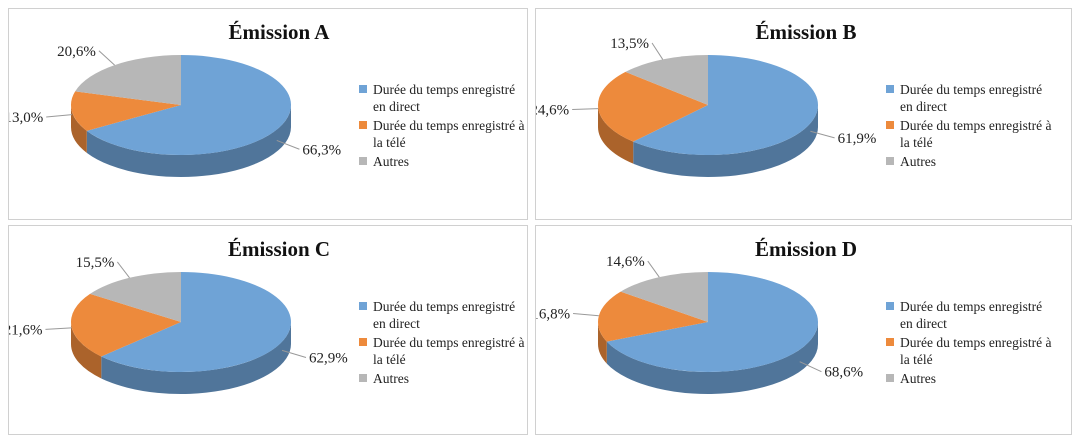 This screenshot has height=437, width=1077. What do you see at coordinates (328, 358) in the screenshot?
I see `data-label: 62,9%` at bounding box center [328, 358].